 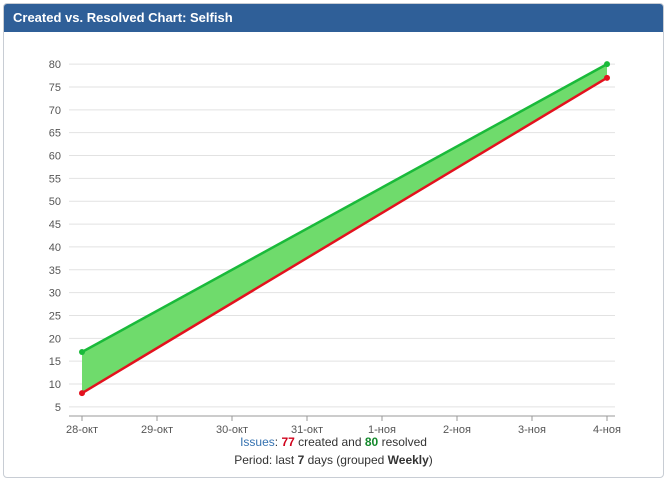 I want to click on y-tick-label: 75, so click(x=55, y=88).